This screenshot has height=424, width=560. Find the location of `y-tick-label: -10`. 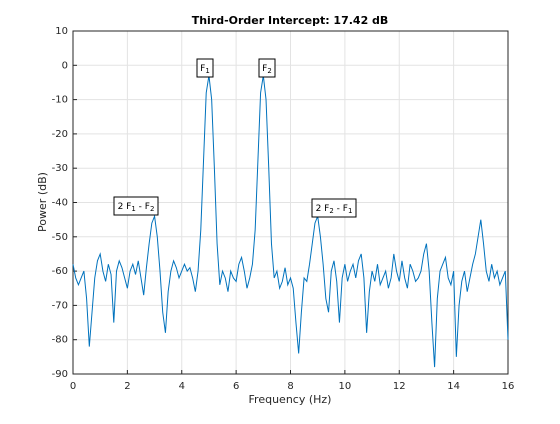

y-tick-label: -10 is located at coordinates (60, 100).